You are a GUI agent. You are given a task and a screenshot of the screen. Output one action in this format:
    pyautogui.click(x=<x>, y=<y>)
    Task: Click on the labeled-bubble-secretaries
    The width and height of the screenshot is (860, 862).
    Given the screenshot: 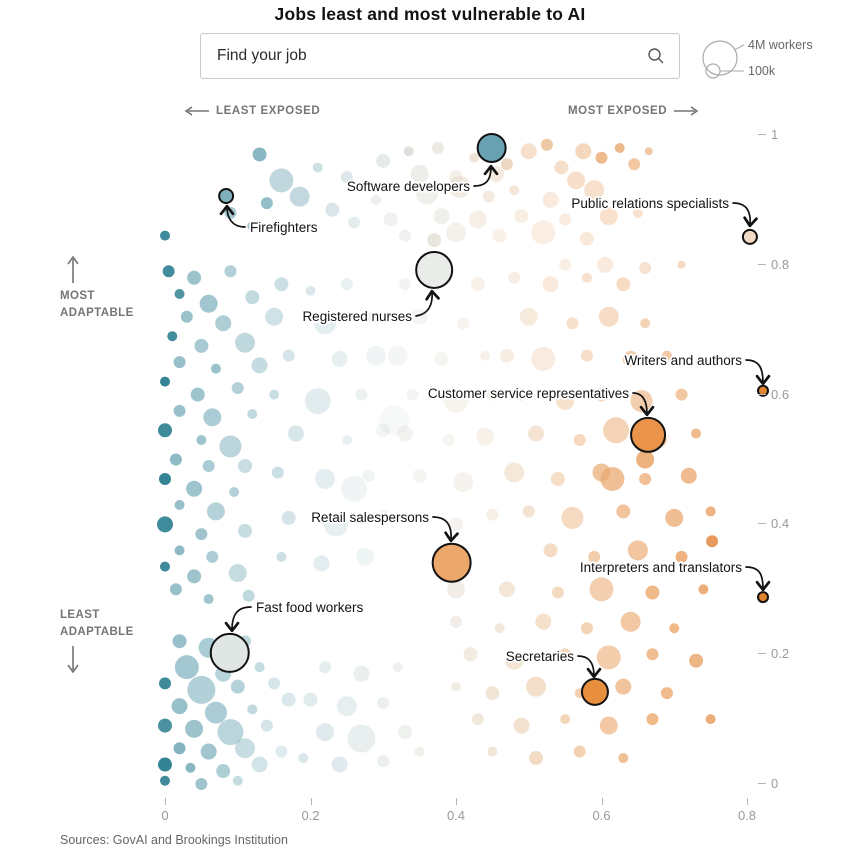 What is the action you would take?
    pyautogui.click(x=594, y=691)
    